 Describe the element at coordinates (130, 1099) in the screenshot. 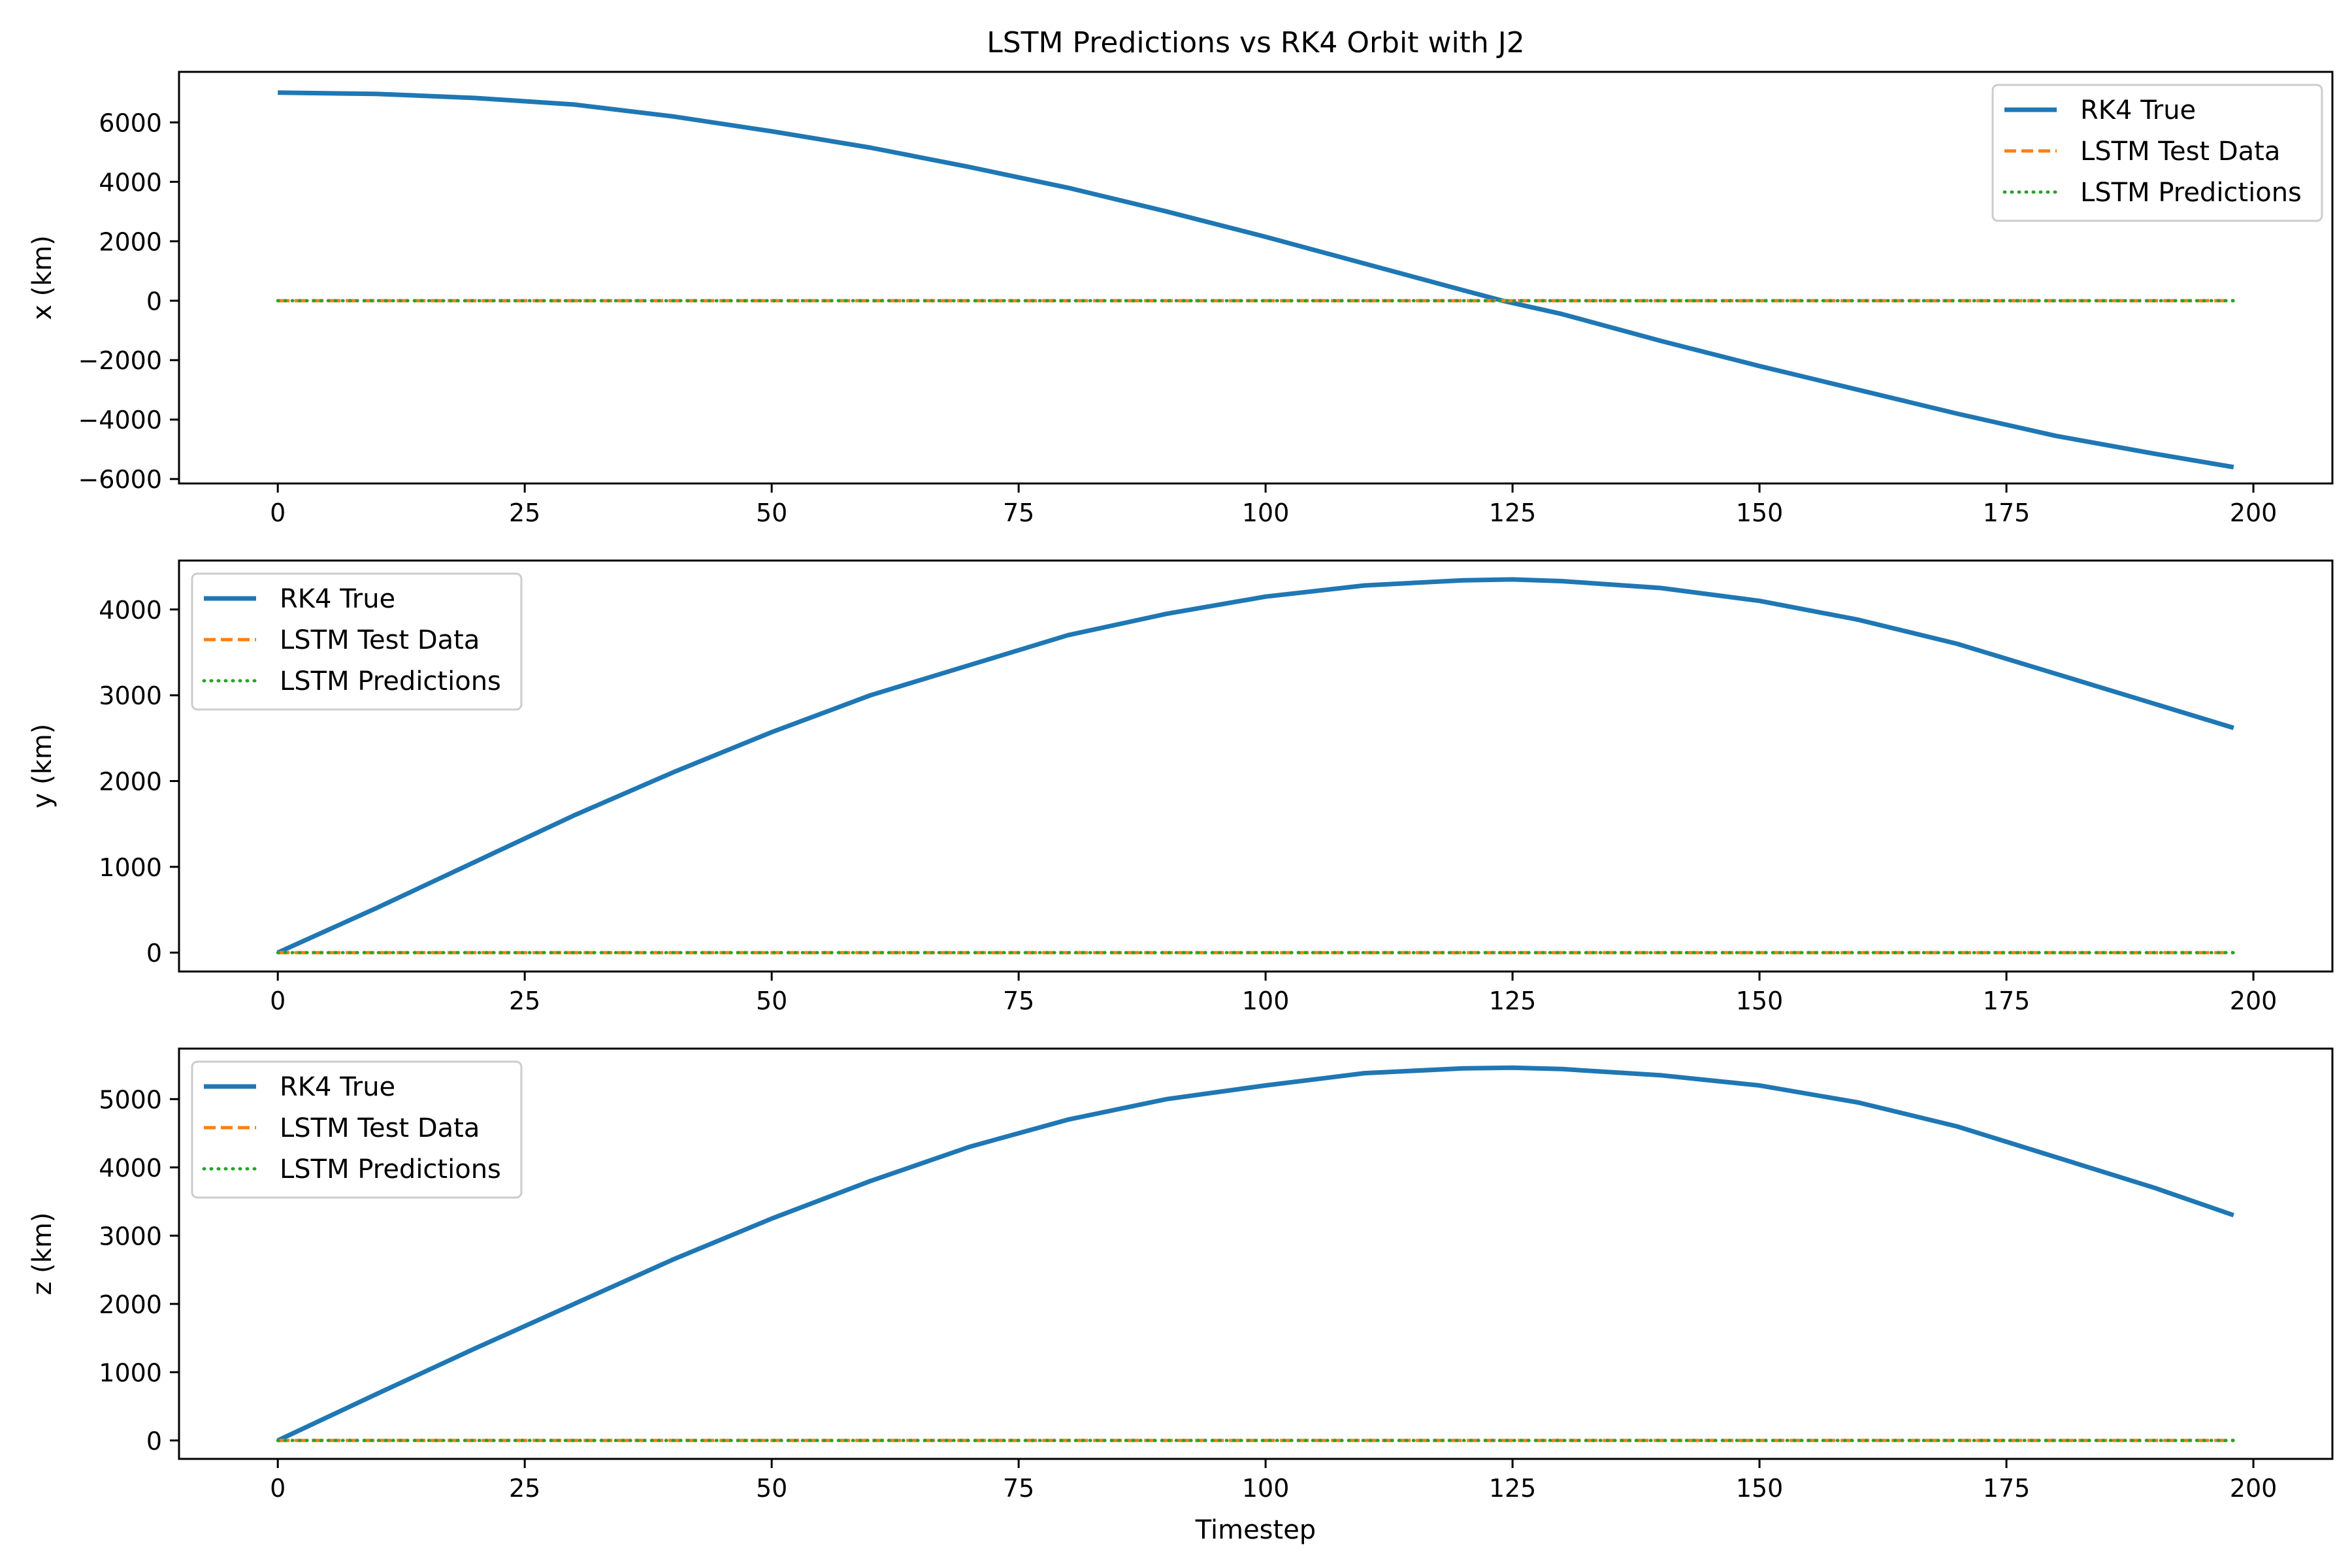

I see `y-tick-label: 5000` at that location.